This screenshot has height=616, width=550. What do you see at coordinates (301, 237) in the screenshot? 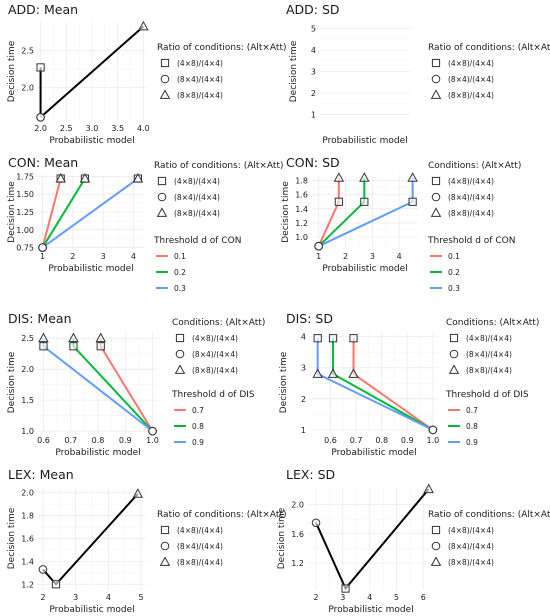
I see `y-tick-label: 1.0` at bounding box center [301, 237].